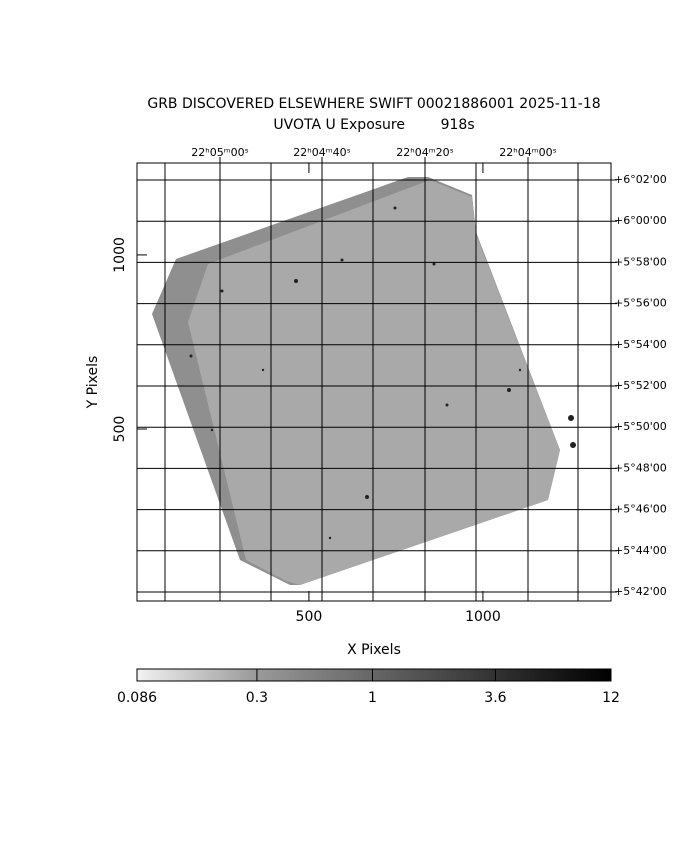 The height and width of the screenshot is (854, 680). I want to click on x-tick-label: 500, so click(309, 617).